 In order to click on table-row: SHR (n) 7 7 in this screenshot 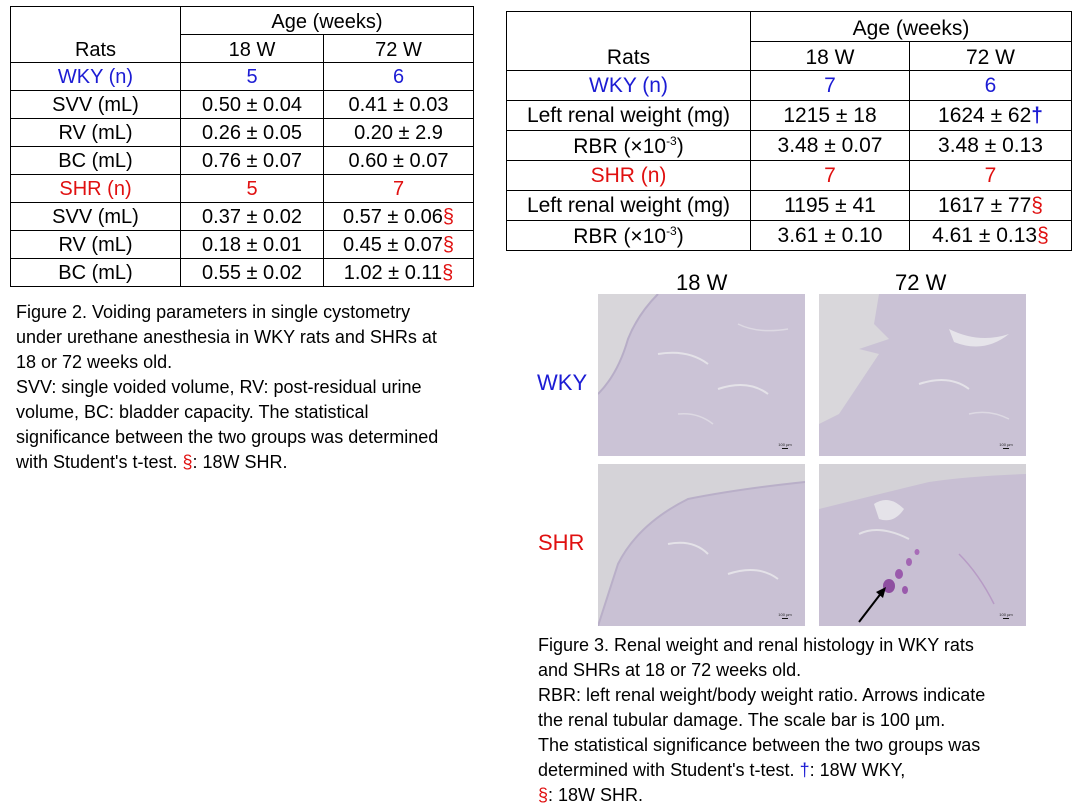, I will do `click(789, 175)`.